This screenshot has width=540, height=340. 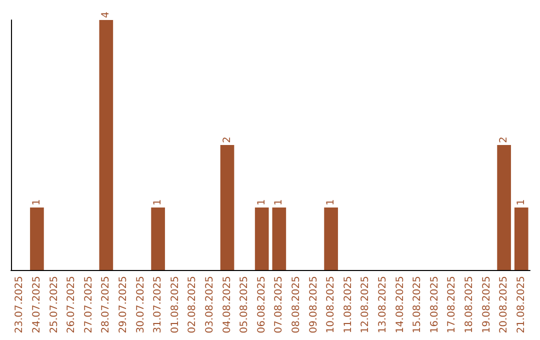 What do you see at coordinates (504, 305) in the screenshot?
I see `x-tick-label: 20.08.2025` at bounding box center [504, 305].